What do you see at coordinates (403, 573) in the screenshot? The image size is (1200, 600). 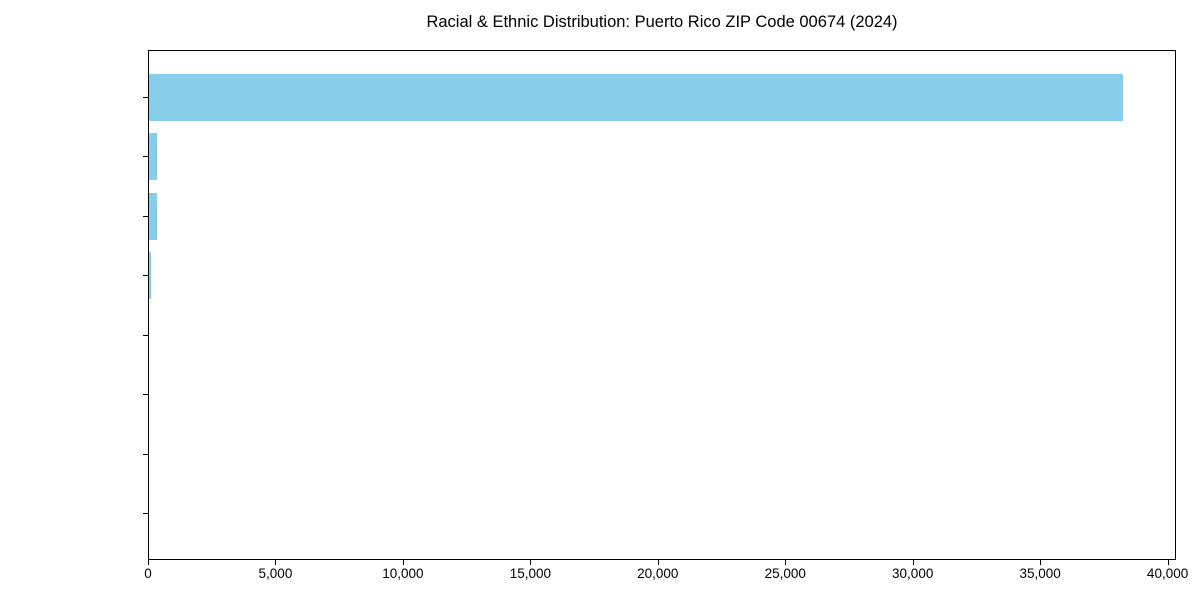 I see `x-tick-label: 10,000` at bounding box center [403, 573].